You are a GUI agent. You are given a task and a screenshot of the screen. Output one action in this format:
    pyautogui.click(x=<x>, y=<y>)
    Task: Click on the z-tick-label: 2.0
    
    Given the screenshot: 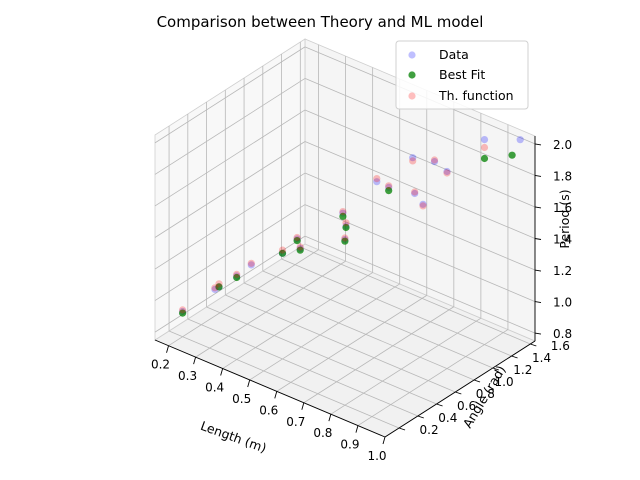 What is the action you would take?
    pyautogui.click(x=562, y=145)
    